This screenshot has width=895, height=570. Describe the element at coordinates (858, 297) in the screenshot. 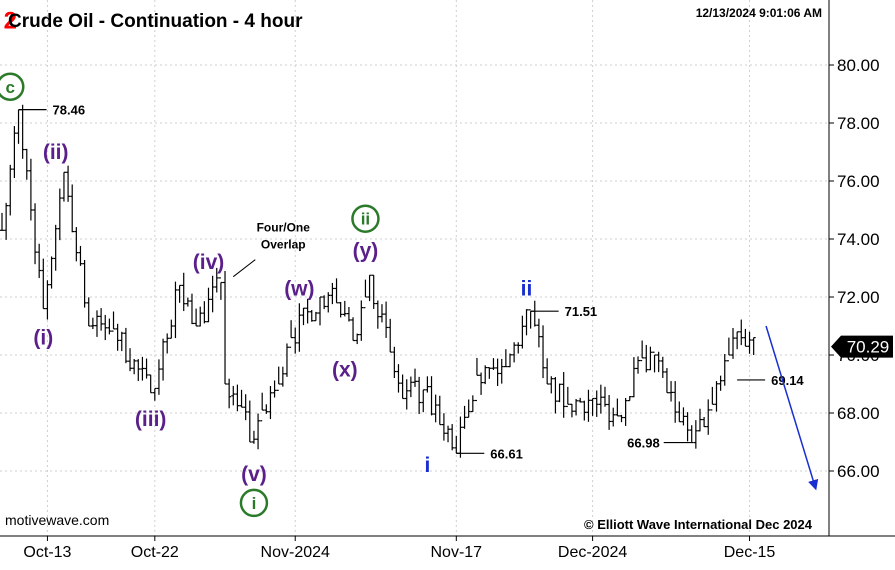

I see `price-tick-label: 72.00` at that location.